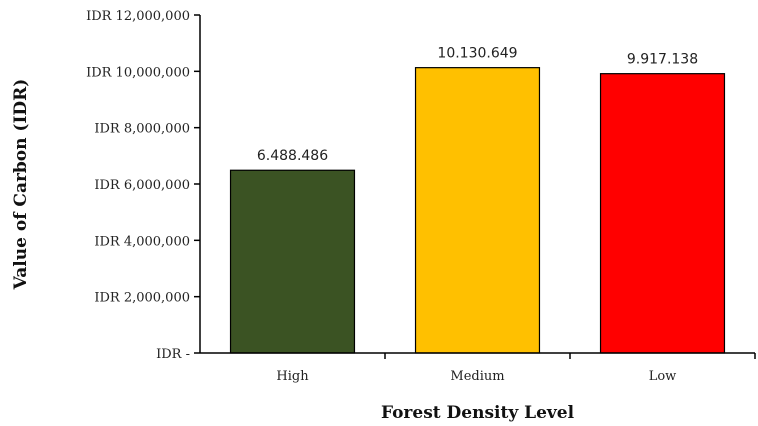 The width and height of the screenshot is (758, 426). What do you see at coordinates (662, 213) in the screenshot?
I see `bar-low` at bounding box center [662, 213].